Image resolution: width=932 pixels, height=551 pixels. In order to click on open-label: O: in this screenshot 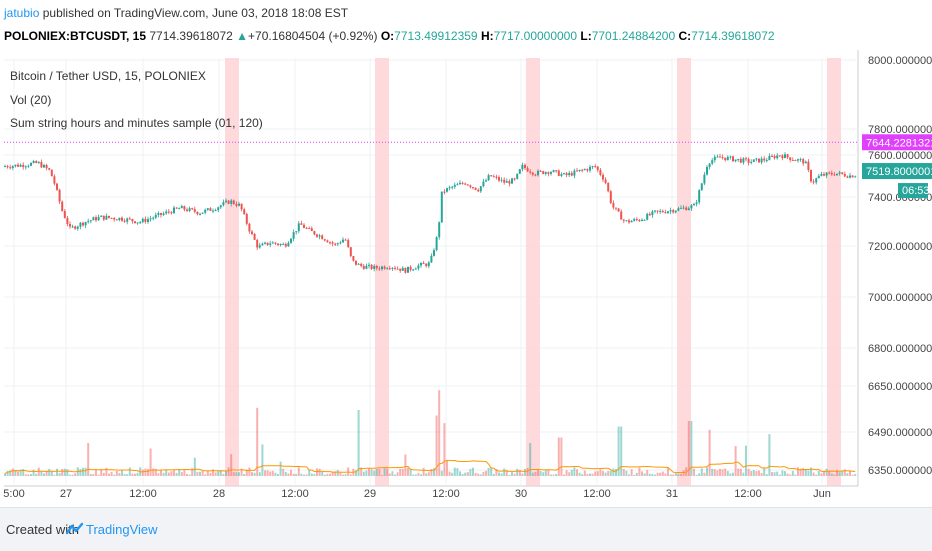, I will do `click(387, 36)`.